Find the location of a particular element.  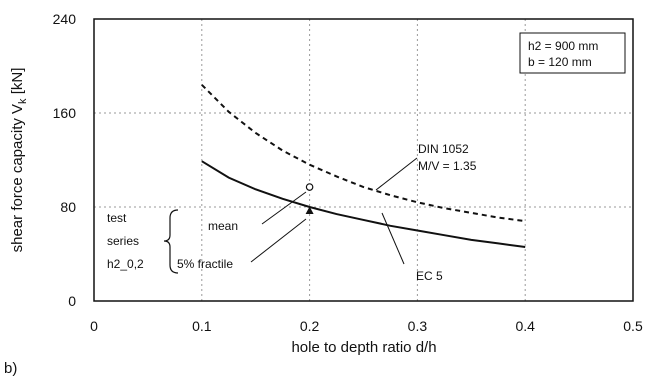

y-tick-labels: 0 80 160 240 is located at coordinates (65, 160).